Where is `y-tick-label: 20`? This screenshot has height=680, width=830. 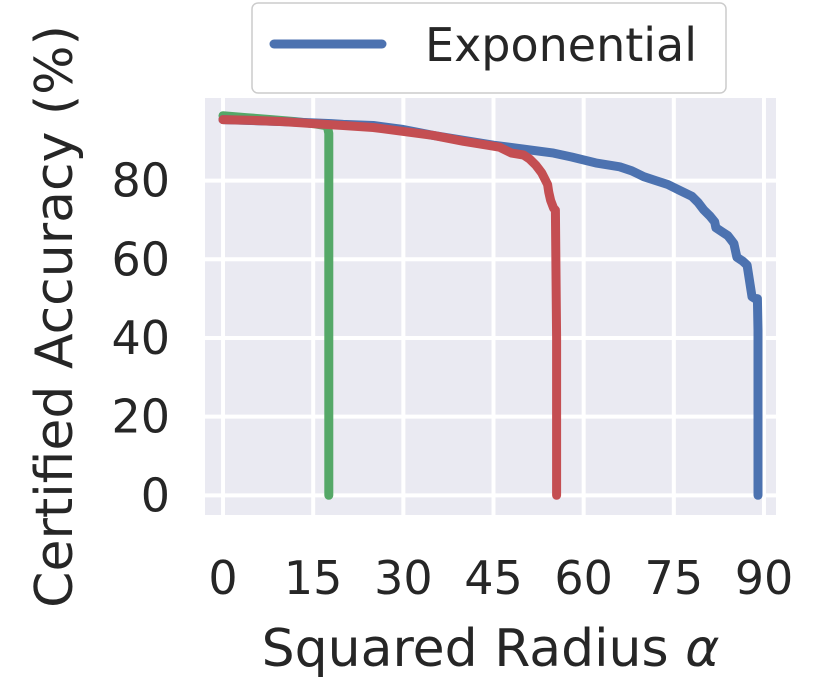
y-tick-label: 20 is located at coordinates (140, 417).